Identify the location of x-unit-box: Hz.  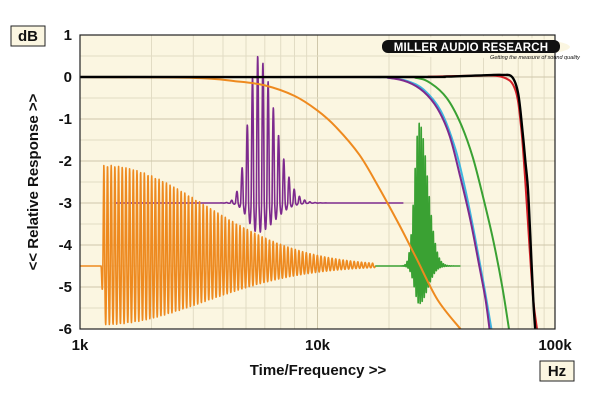
(557, 371).